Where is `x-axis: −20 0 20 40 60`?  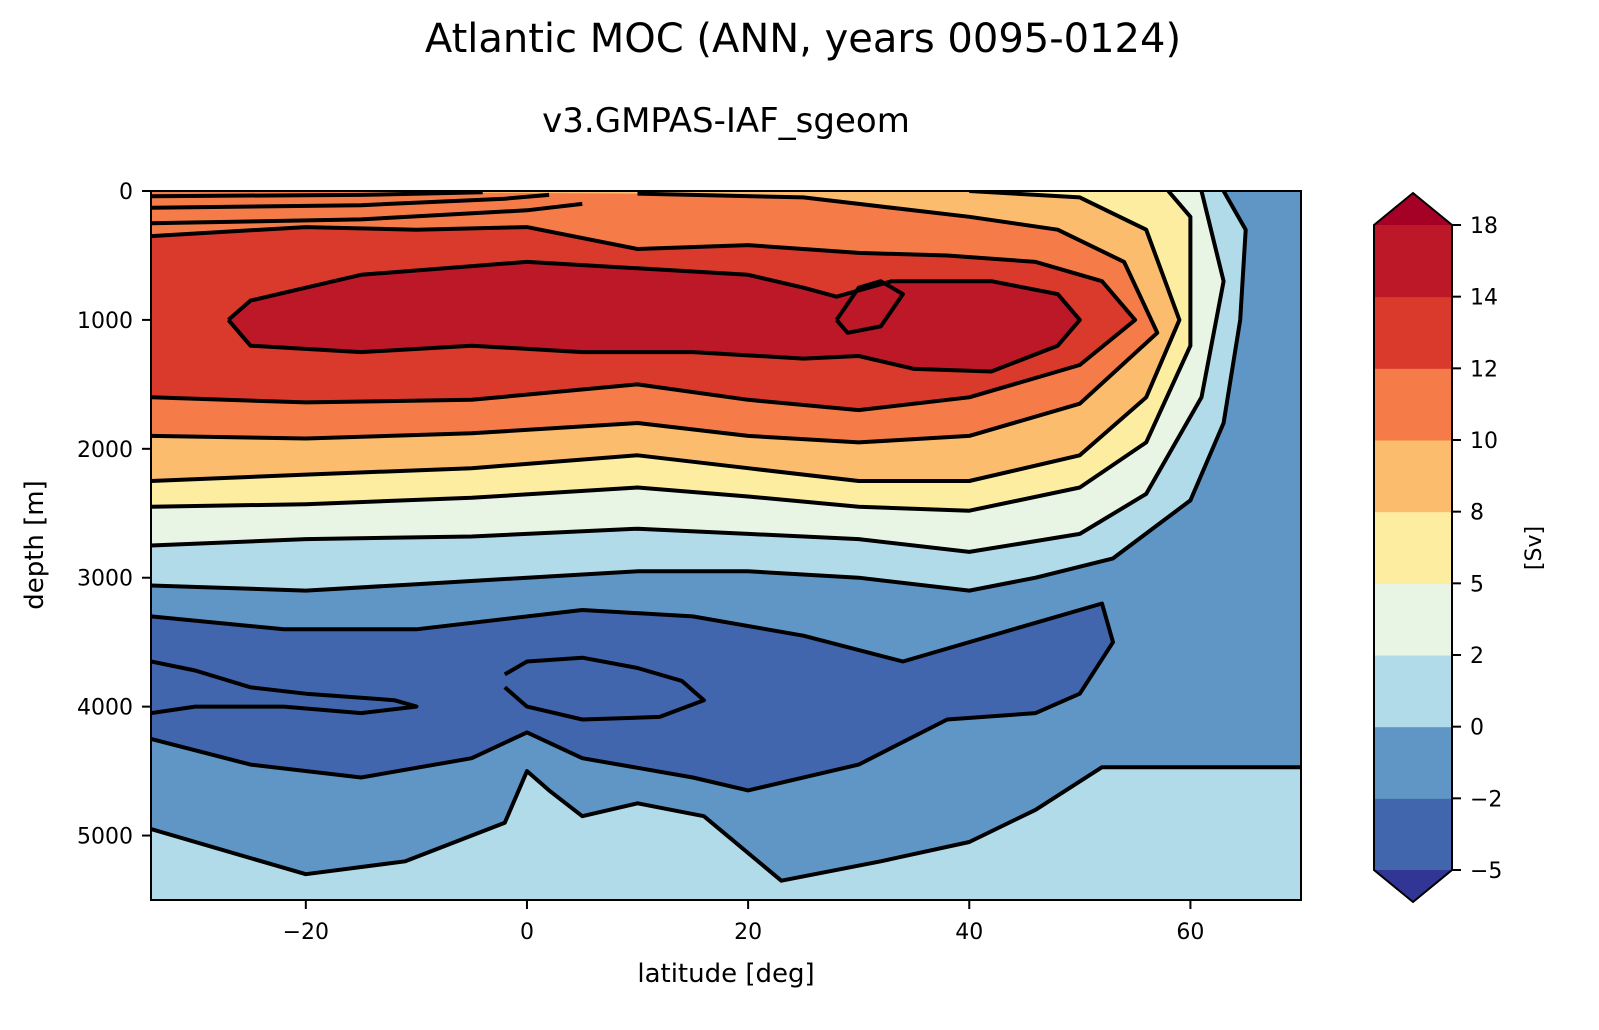
x-axis: −20 0 20 40 60 is located at coordinates (743, 922).